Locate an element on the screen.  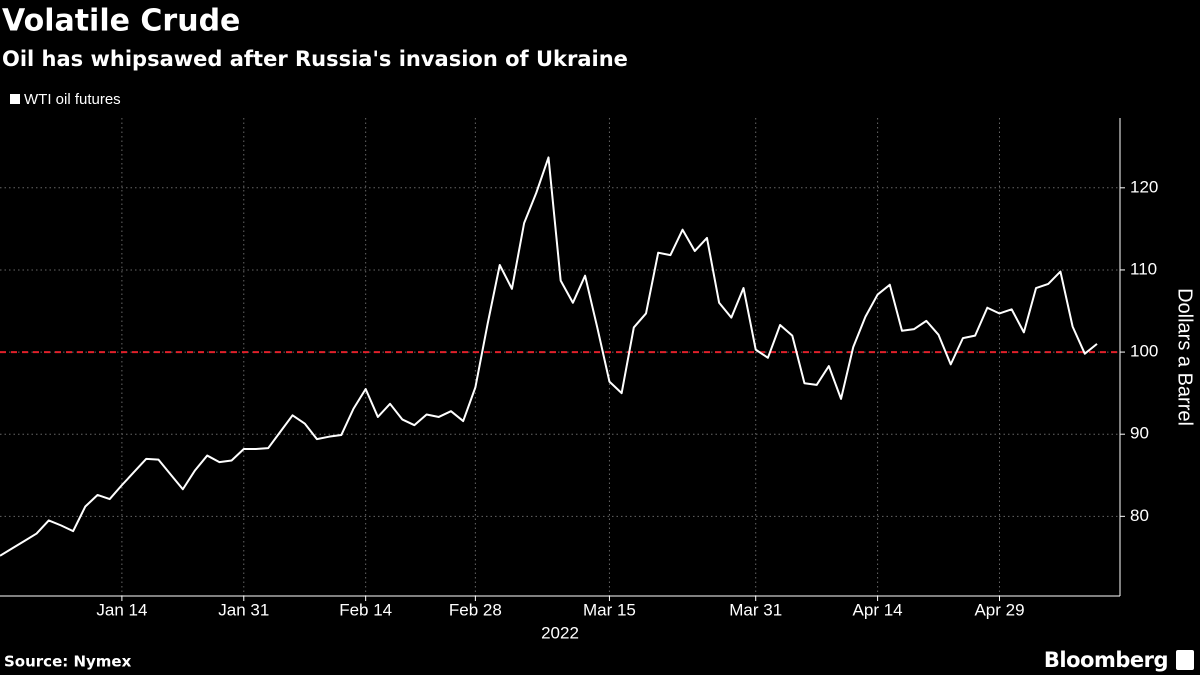
x-tick-label: Feb 14 is located at coordinates (365, 609).